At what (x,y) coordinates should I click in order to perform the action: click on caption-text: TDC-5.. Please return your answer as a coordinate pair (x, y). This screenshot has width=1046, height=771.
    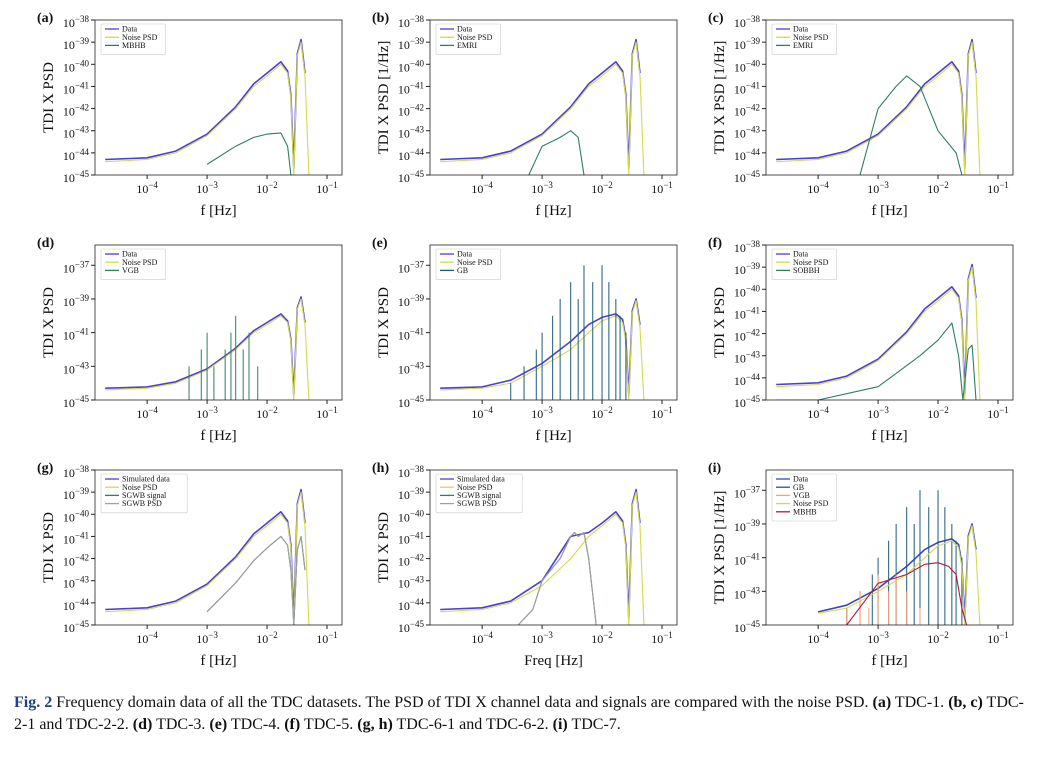
    Looking at the image, I should click on (329, 724).